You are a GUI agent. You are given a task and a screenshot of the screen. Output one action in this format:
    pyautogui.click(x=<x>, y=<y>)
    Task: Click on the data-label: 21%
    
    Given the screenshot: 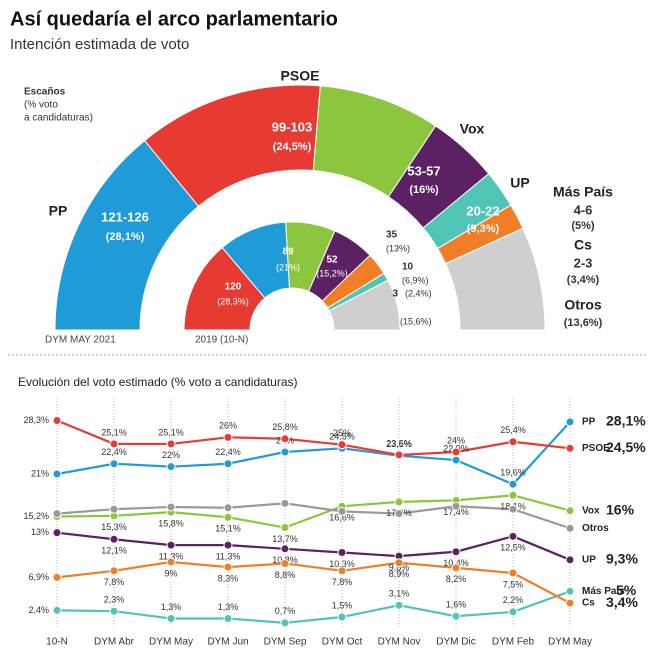 What is the action you would take?
    pyautogui.click(x=40, y=473)
    